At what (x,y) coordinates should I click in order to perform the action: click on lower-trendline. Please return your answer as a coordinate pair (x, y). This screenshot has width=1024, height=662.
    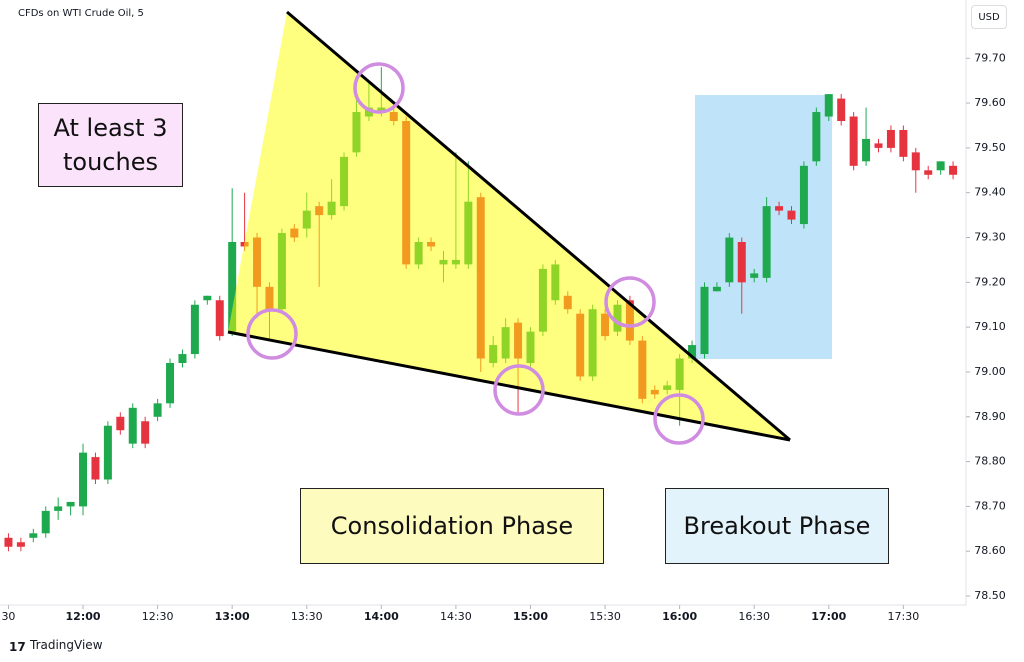
    Looking at the image, I should click on (509, 386).